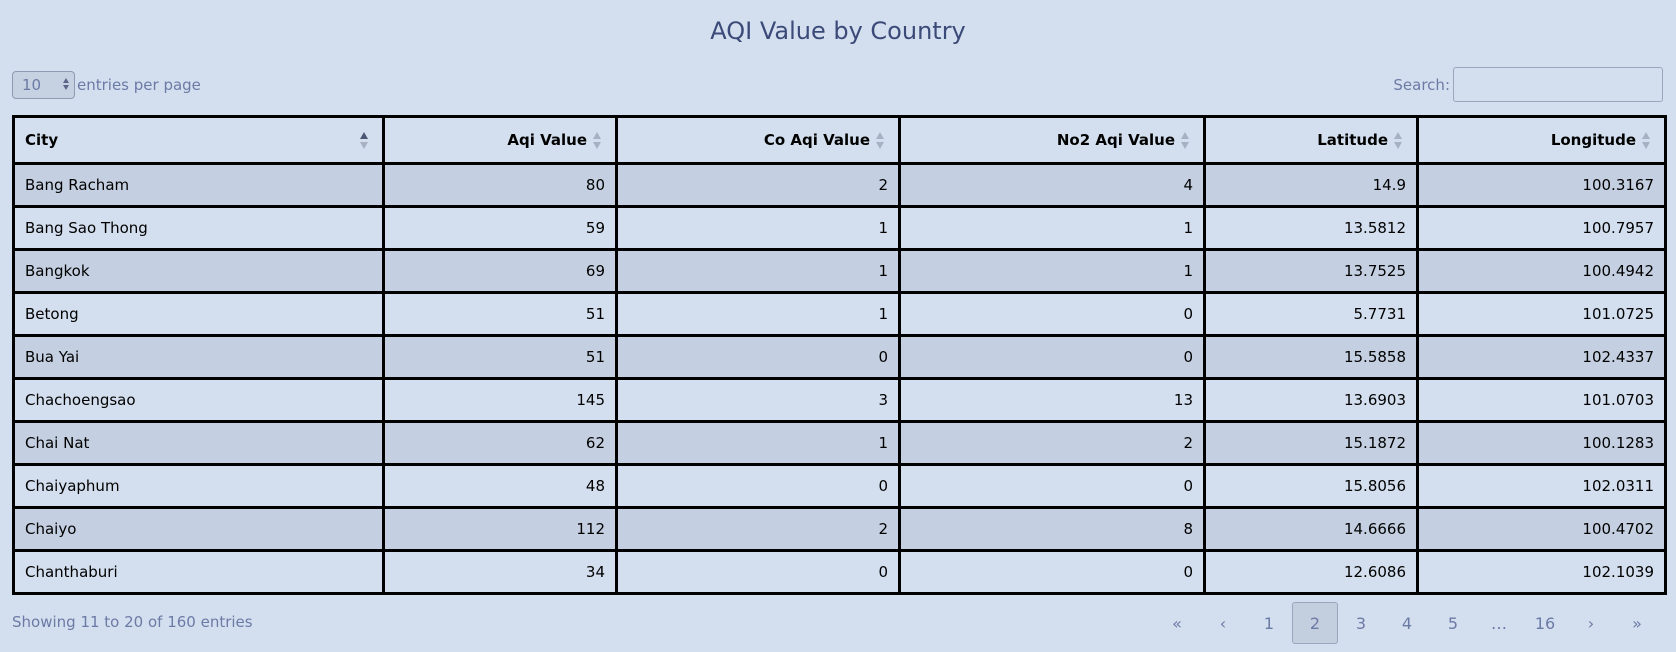  Describe the element at coordinates (500, 185) in the screenshot. I see `cell-aqi-value: 80` at that location.